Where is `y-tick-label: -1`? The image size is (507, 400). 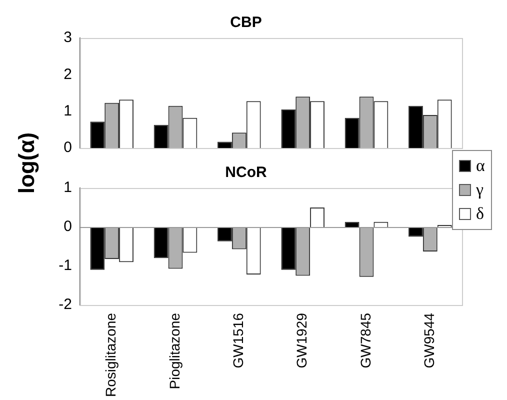
y-tick-label: -1 is located at coordinates (65, 265).